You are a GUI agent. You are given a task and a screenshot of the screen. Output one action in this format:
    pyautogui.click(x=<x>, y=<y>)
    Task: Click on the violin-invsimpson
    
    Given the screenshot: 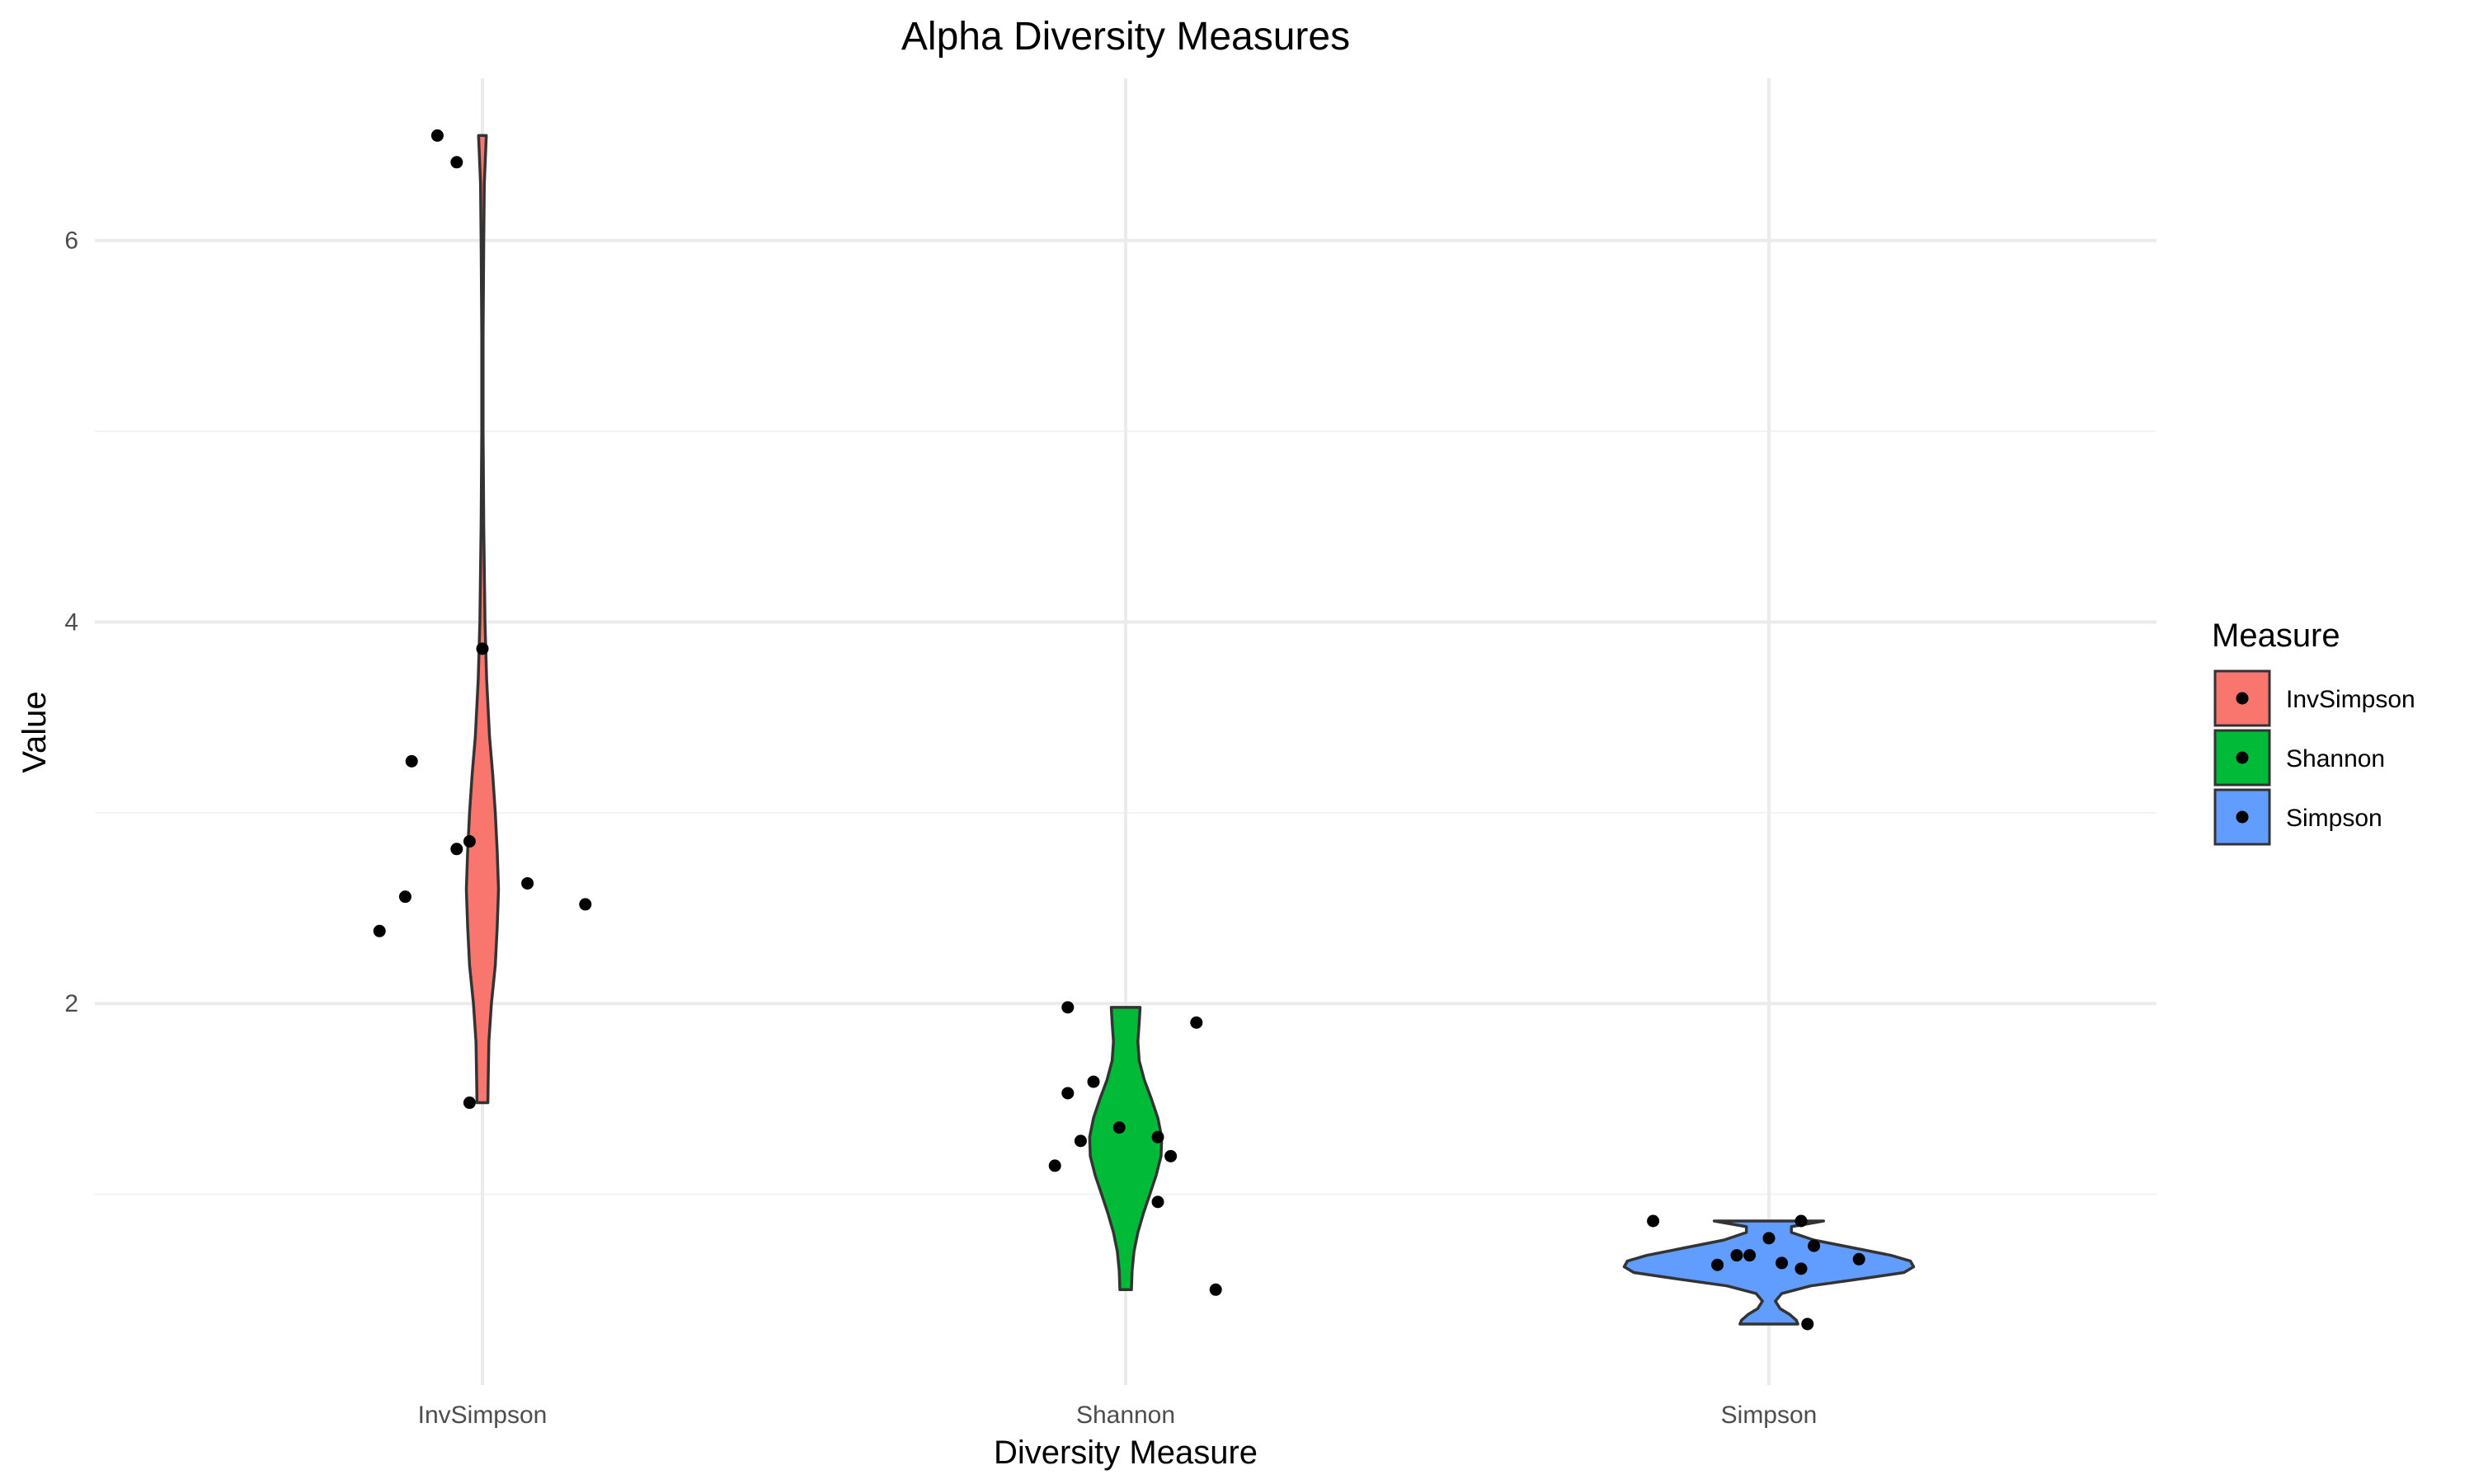 What is the action you would take?
    pyautogui.click(x=482, y=619)
    